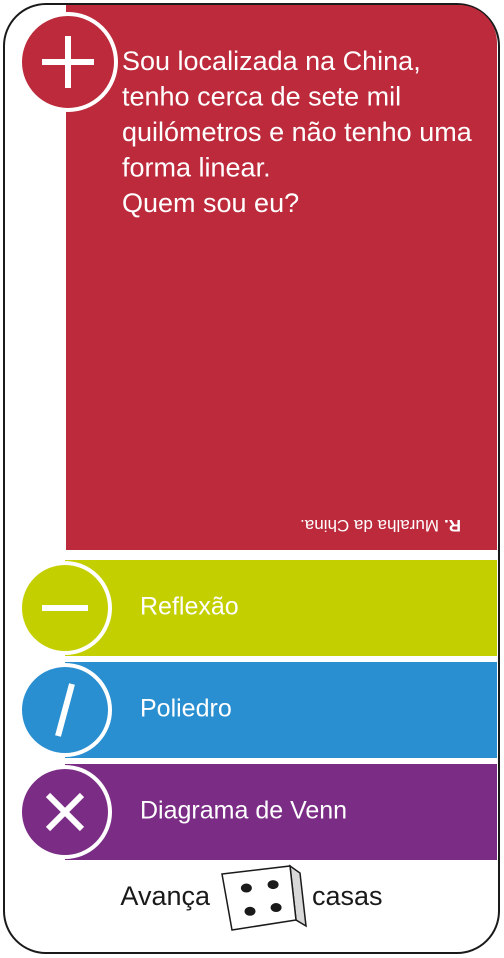 The image size is (504, 958). I want to click on answer-text: R. Muralha da China., so click(380, 525).